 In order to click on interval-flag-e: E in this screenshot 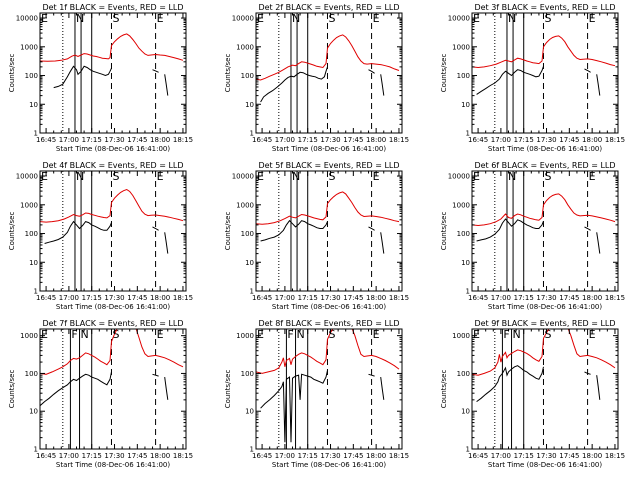, I will do `click(160, 176)`.